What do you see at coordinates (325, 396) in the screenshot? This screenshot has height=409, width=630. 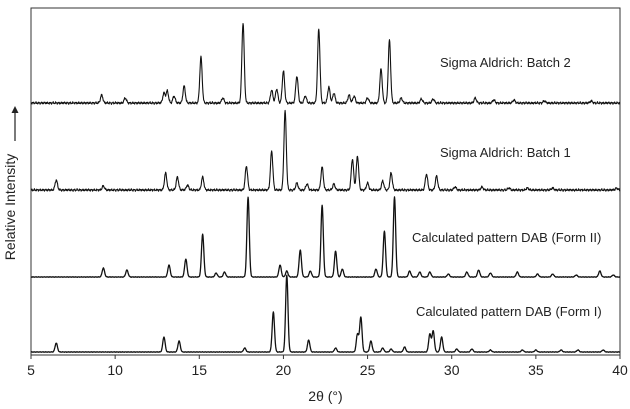 I see `x-axis-title: 2θ (°)` at bounding box center [325, 396].